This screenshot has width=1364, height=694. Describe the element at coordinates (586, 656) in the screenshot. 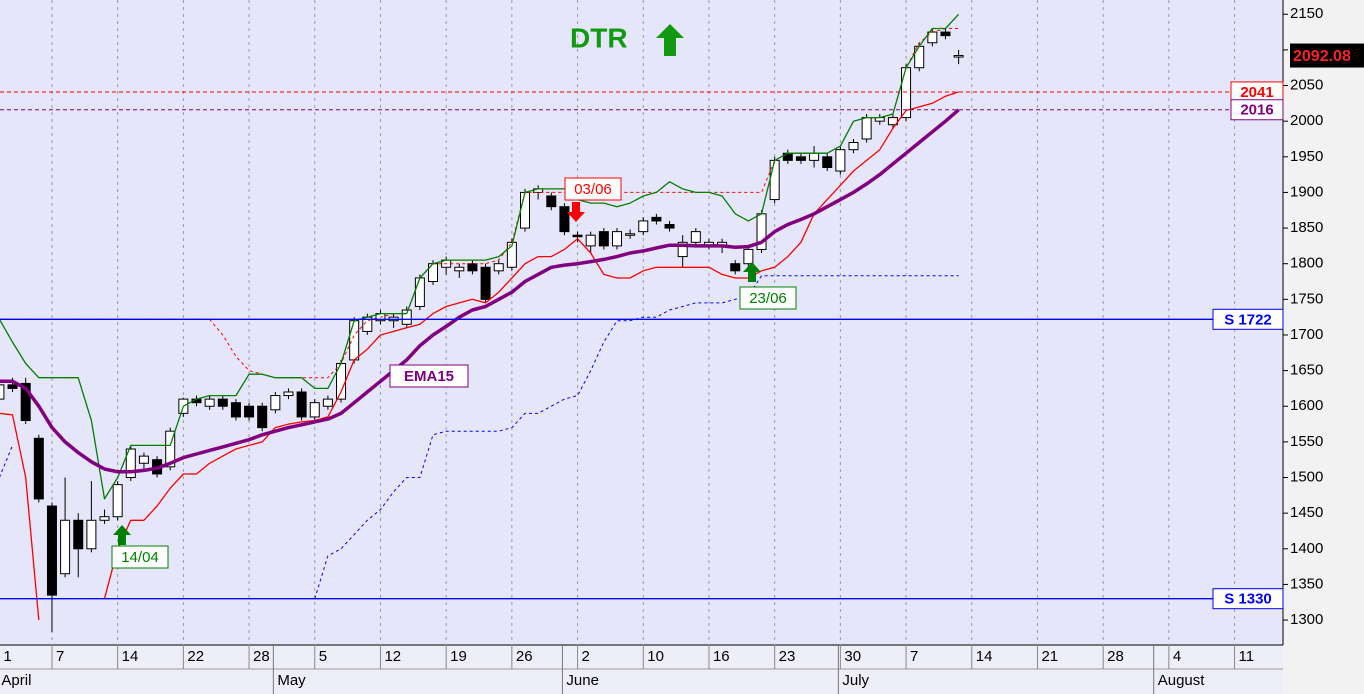

I see `x-tick-label: 2` at that location.